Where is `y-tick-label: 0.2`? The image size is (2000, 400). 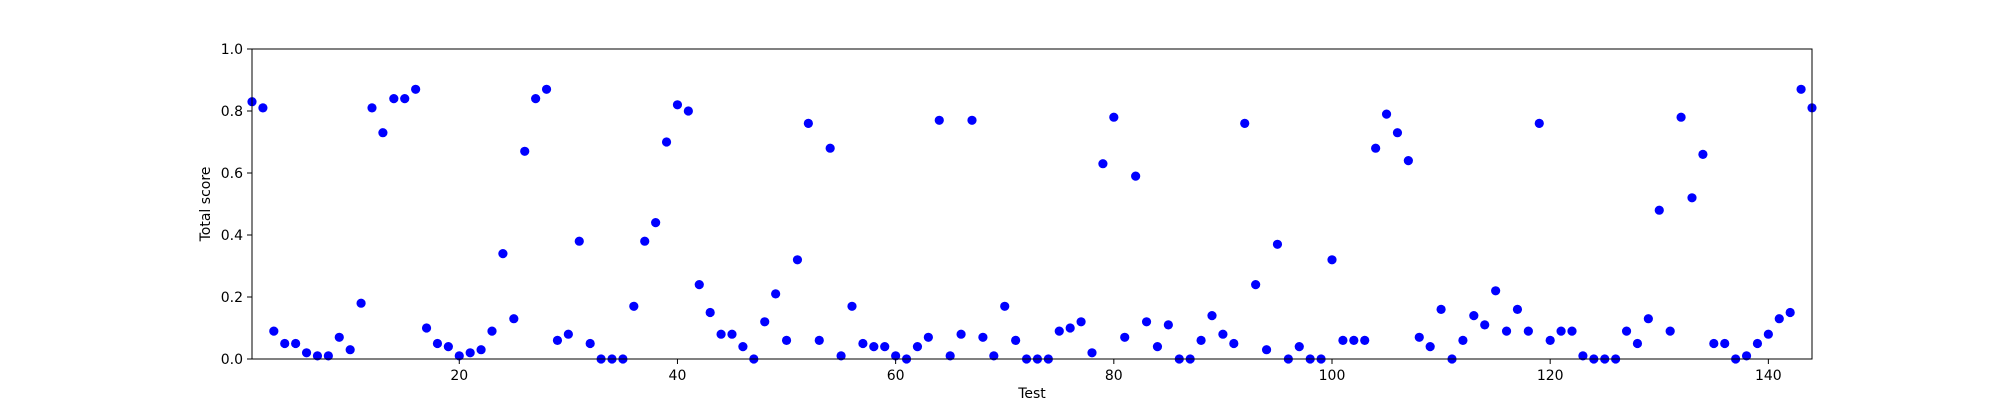 y-tick-label: 0.2 is located at coordinates (232, 298).